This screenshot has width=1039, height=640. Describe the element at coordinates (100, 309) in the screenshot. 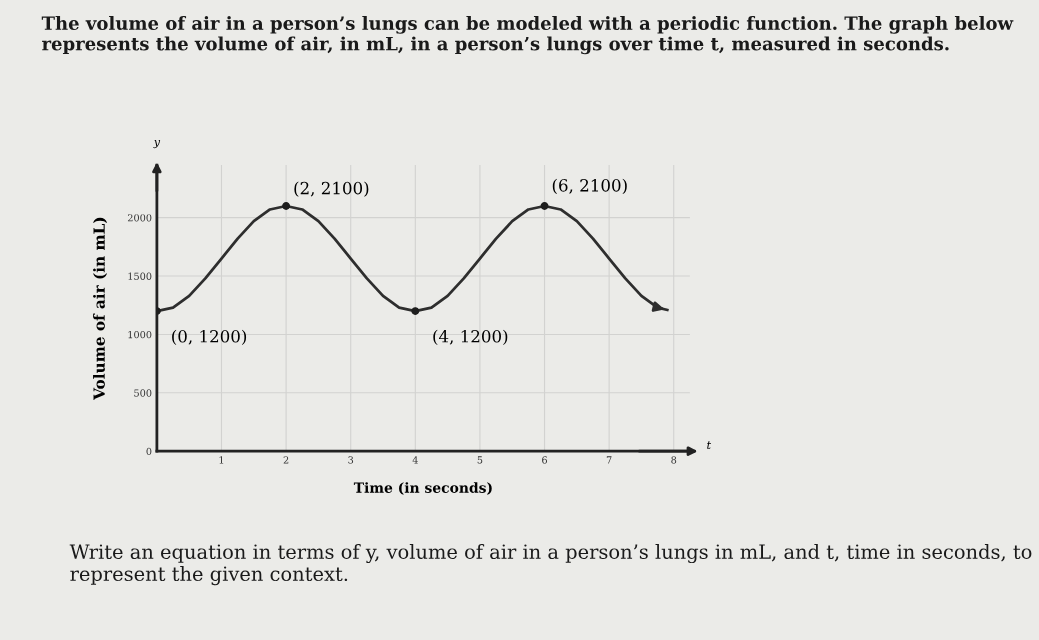

I see `y-axis-title: Volume of air (in mL)` at that location.